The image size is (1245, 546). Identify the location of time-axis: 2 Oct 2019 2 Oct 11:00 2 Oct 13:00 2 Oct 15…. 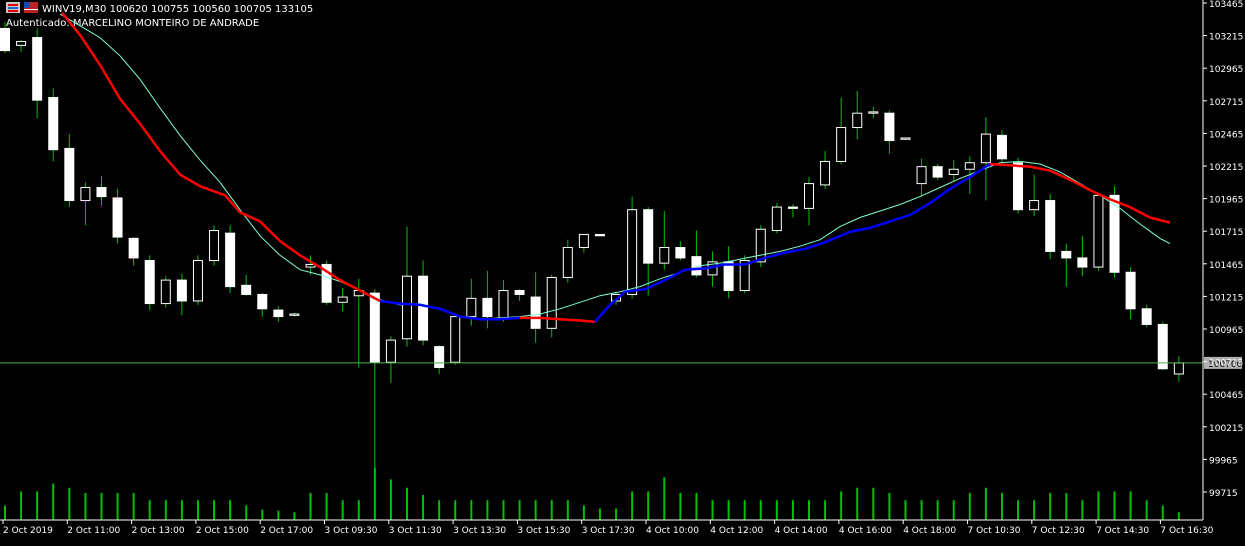
(607, 527).